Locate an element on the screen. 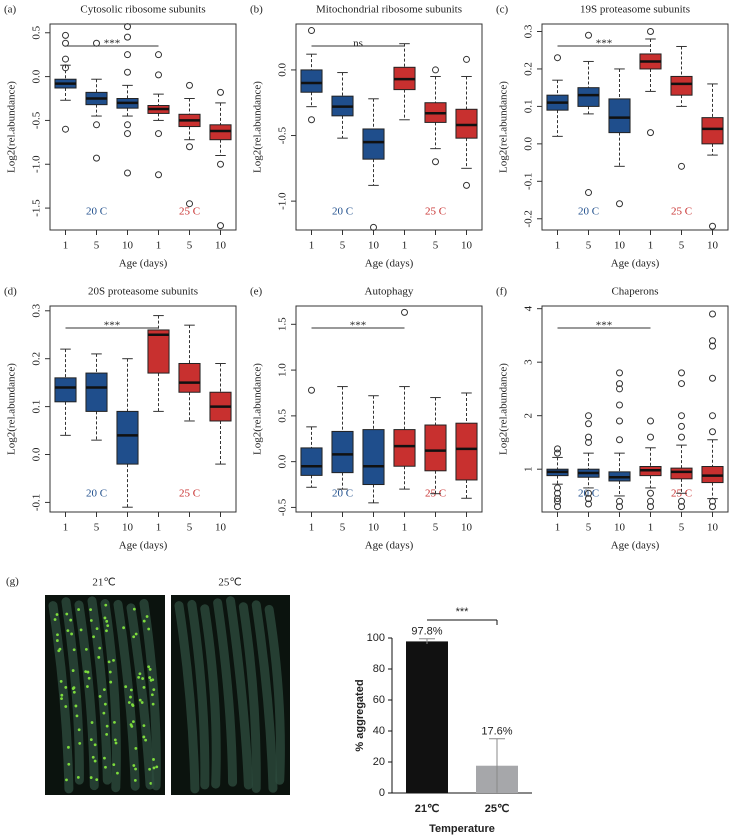 This screenshot has height=839, width=739. y-tick-label: 0.3 is located at coordinates (529, 31).